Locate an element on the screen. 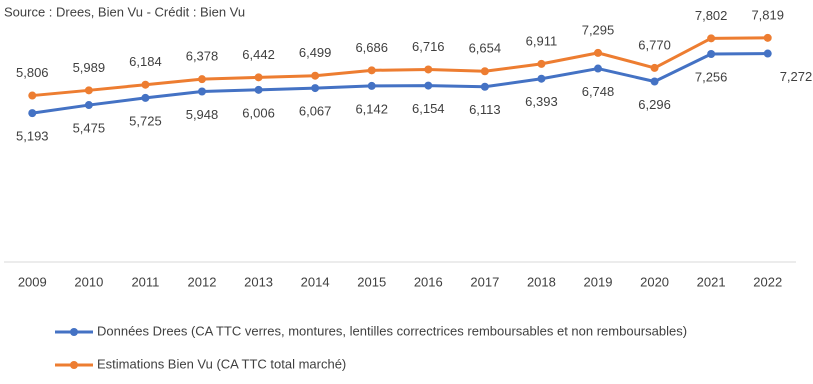  x-tick-label: 2014 is located at coordinates (315, 281).